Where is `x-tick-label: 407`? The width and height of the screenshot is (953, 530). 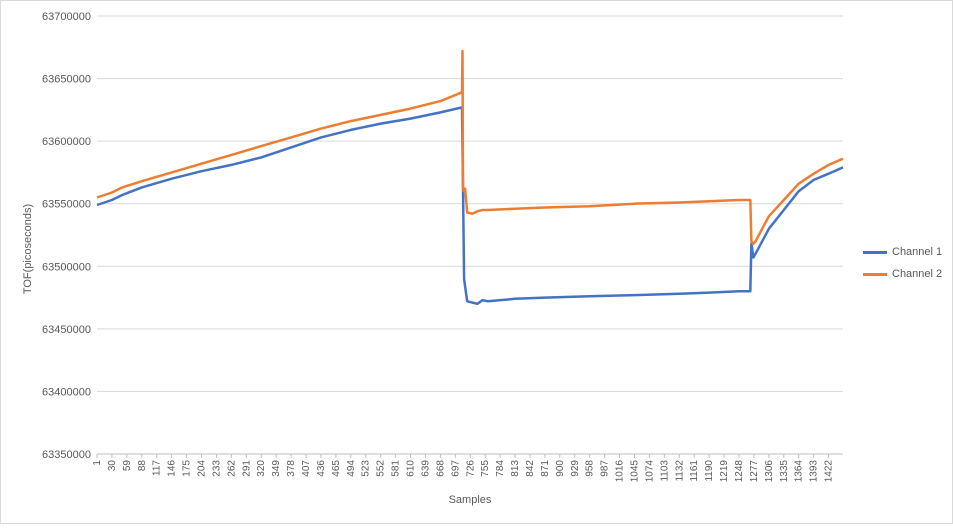 x-tick-label: 407 is located at coordinates (306, 468).